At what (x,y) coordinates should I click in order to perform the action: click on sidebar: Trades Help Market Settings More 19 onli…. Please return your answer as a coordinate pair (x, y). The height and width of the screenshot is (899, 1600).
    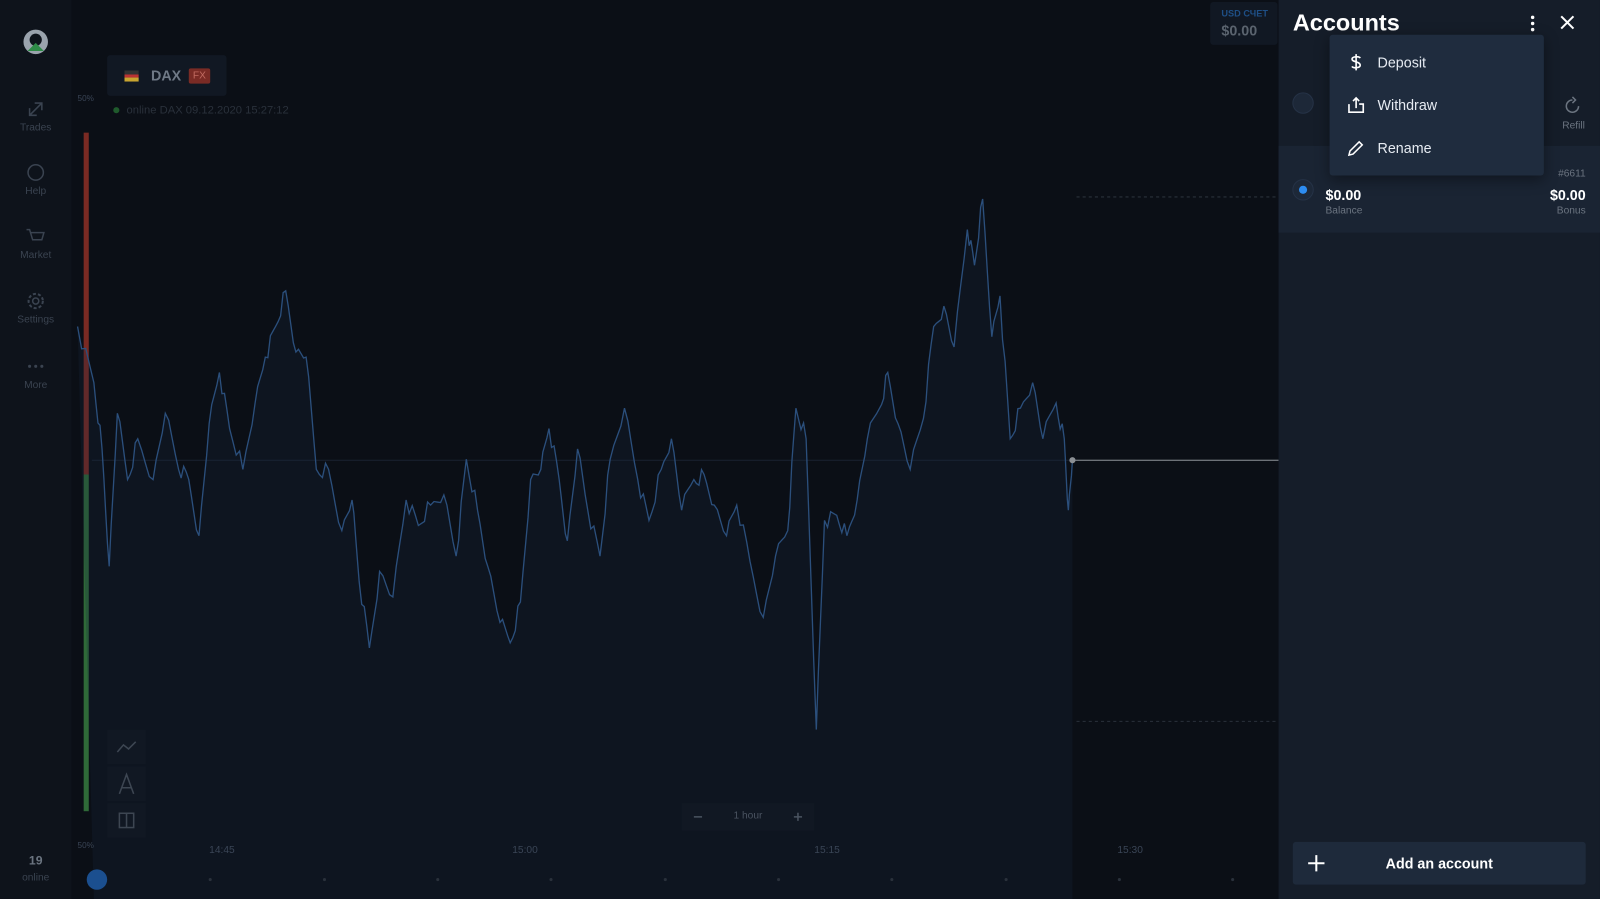
    Looking at the image, I should click on (36, 449).